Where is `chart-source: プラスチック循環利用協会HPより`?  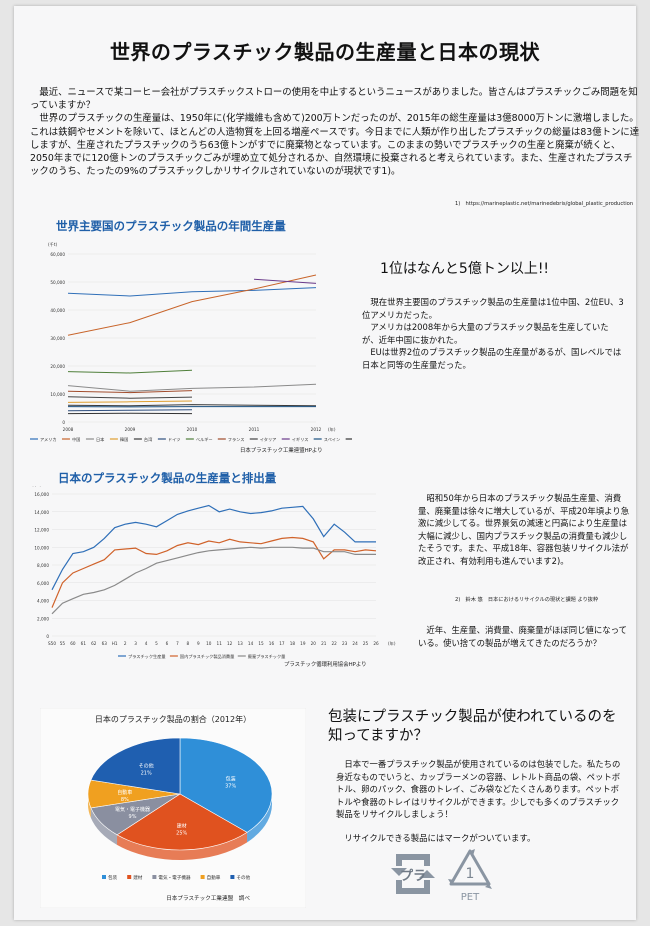
chart-source: プラスチック循環利用協会HPより is located at coordinates (325, 664).